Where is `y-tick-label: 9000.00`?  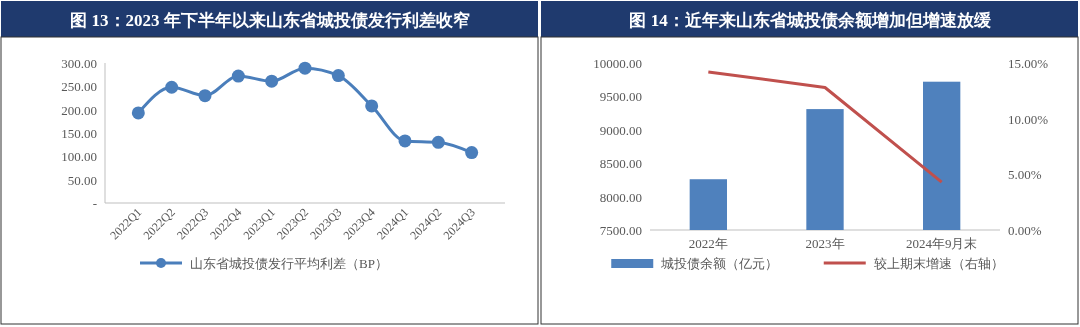 y-tick-label: 9000.00 is located at coordinates (620, 130).